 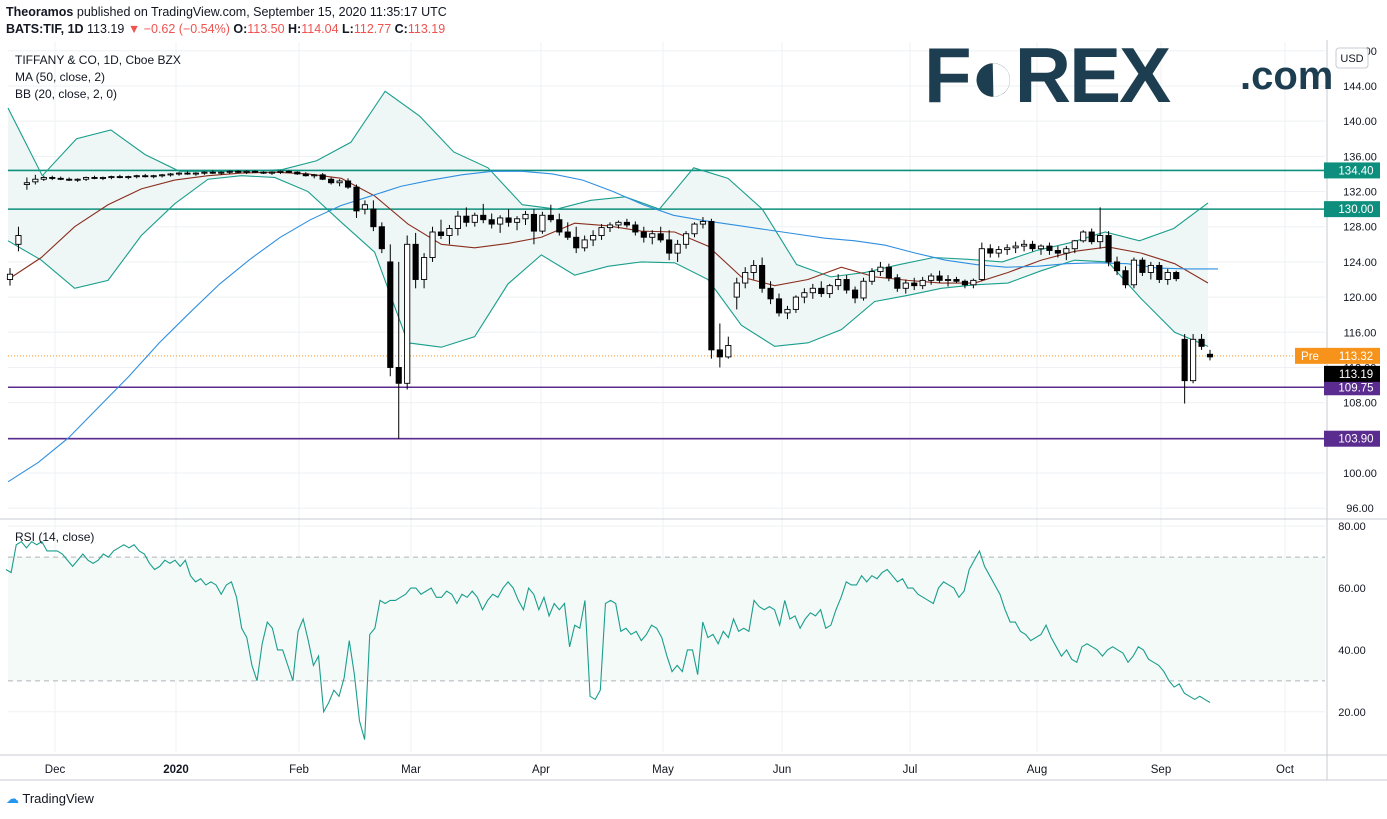 What do you see at coordinates (1356, 357) in the screenshot?
I see `premarket-price-label: 113.32` at bounding box center [1356, 357].